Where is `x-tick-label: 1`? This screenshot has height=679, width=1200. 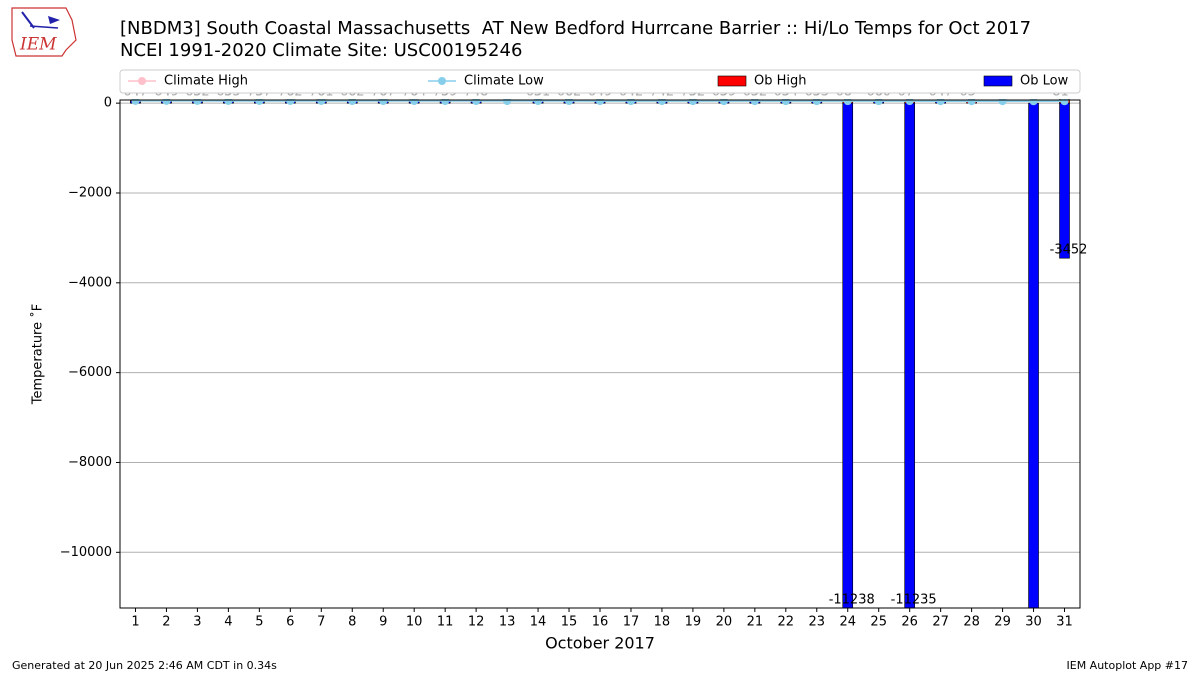 x-tick-label: 1 is located at coordinates (135, 622).